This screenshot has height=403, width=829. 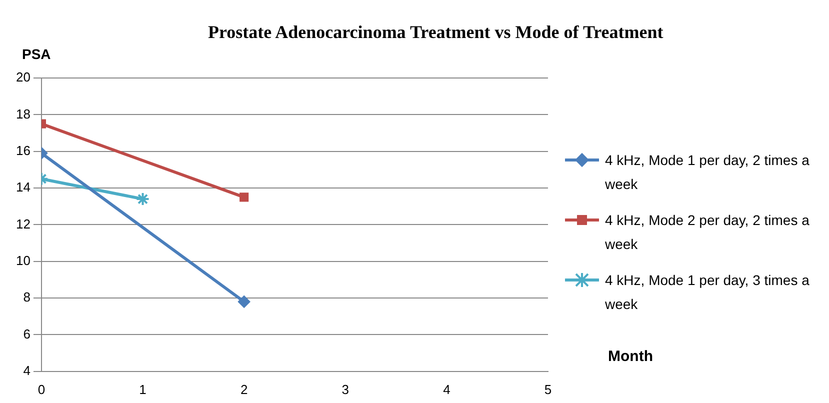 What do you see at coordinates (26, 370) in the screenshot?
I see `y-tick-label: 4` at bounding box center [26, 370].